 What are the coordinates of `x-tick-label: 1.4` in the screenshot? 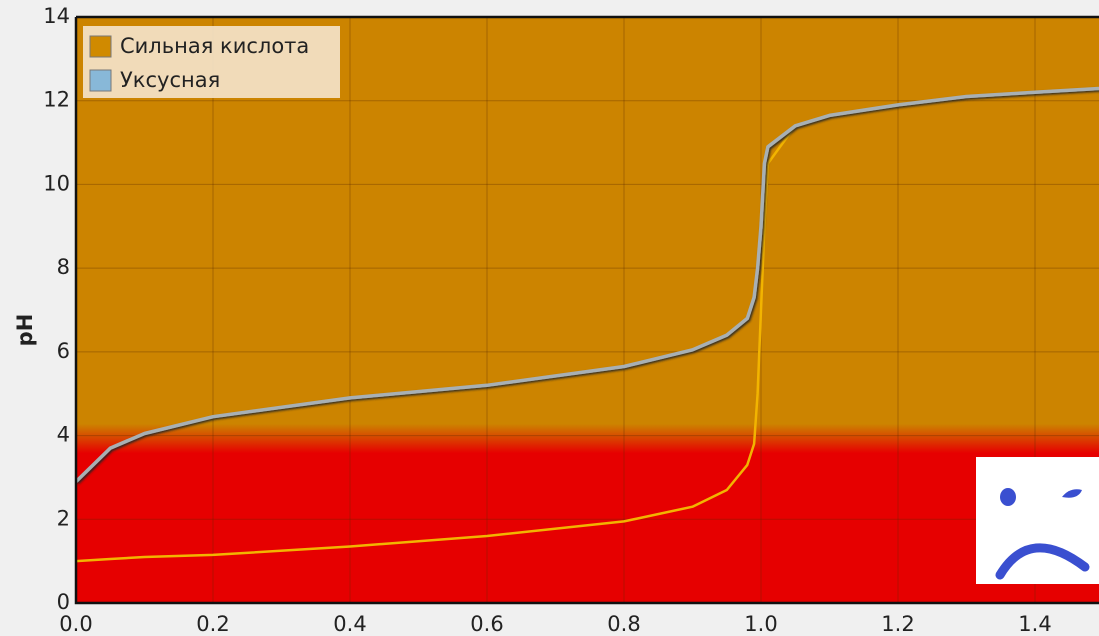 It's located at (1034, 624).